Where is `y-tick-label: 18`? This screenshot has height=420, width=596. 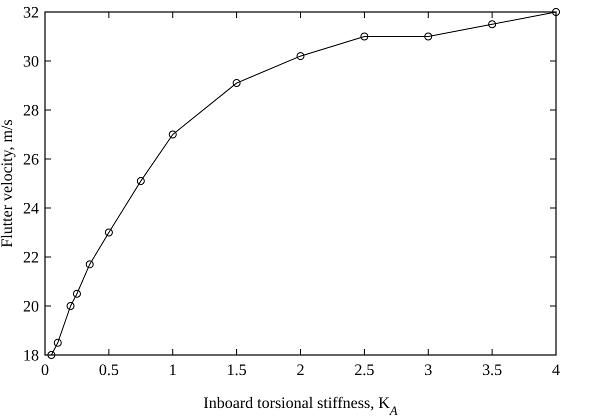
y-tick-label: 18 is located at coordinates (31, 356).